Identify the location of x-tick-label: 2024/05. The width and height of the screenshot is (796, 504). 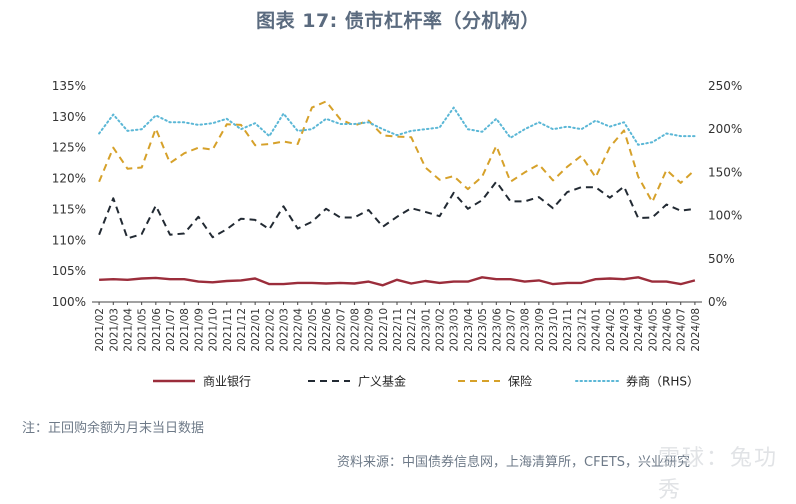
(653, 330).